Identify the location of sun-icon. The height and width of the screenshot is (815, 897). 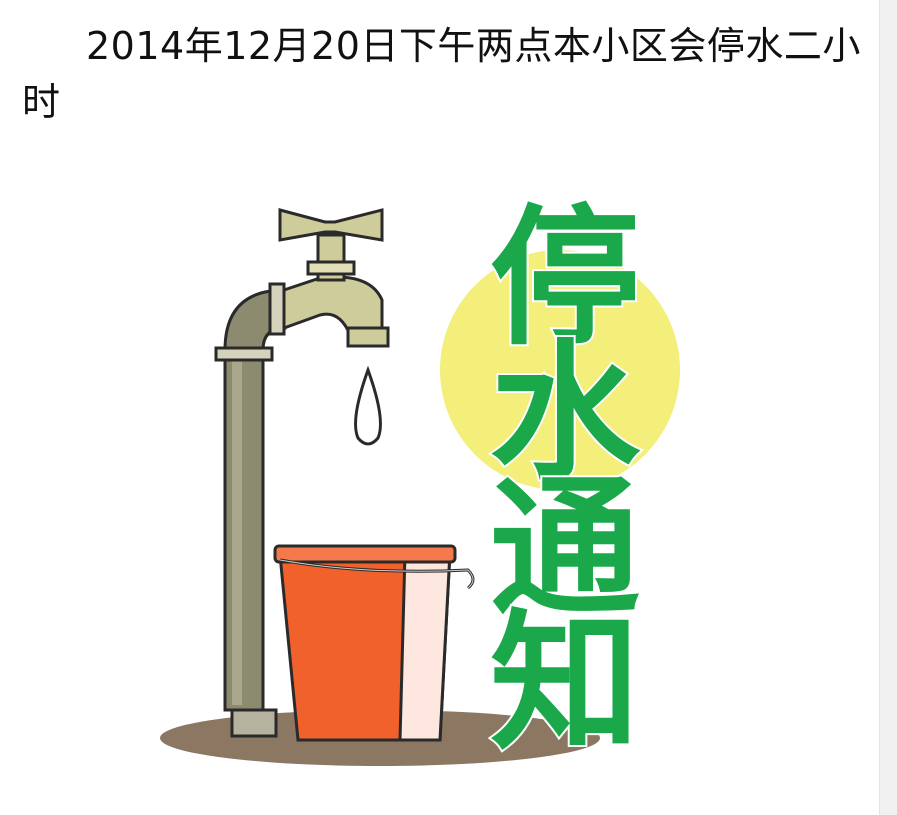
(560, 370).